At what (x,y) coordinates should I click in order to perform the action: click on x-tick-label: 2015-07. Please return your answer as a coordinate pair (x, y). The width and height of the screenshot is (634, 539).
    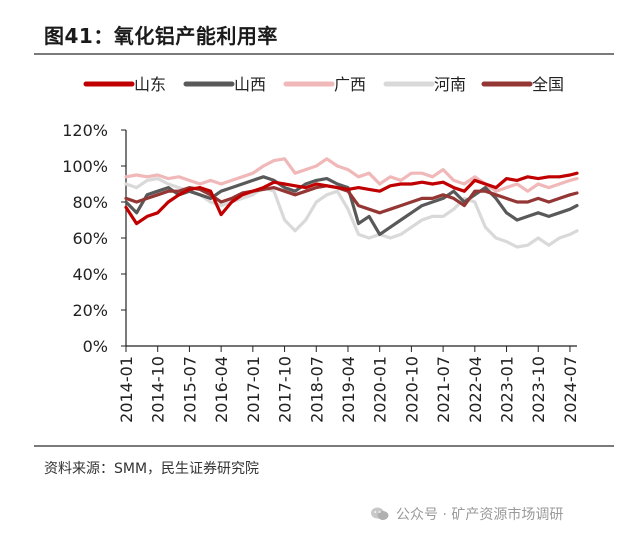
    Looking at the image, I should click on (189, 389).